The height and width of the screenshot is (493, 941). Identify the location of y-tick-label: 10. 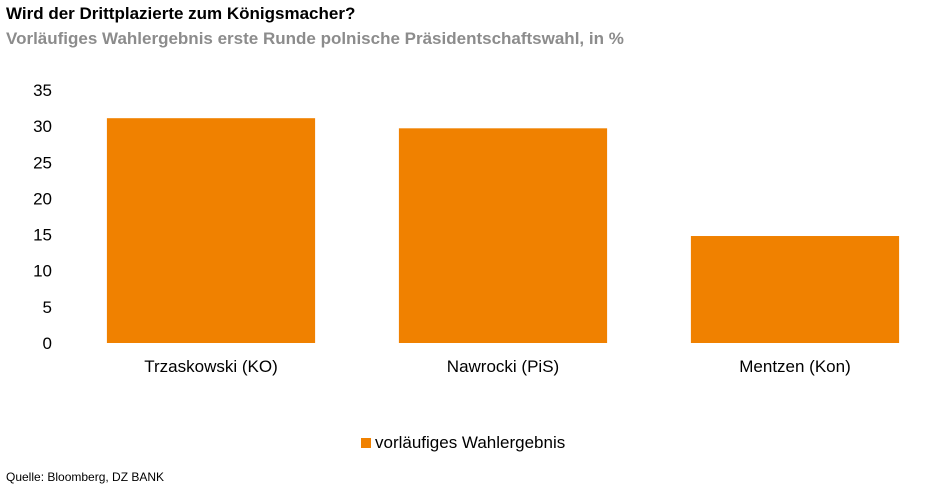
(42, 271).